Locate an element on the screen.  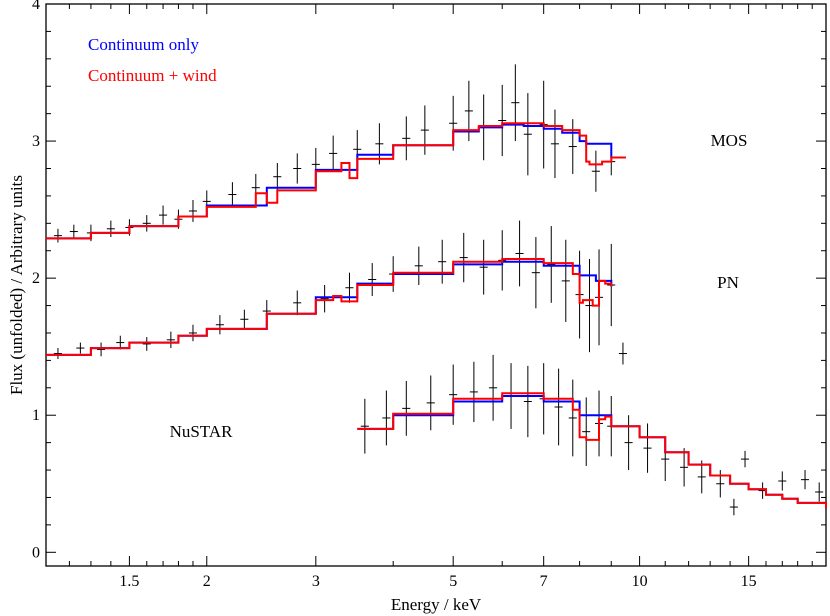
series-line-pn-continuum-wind is located at coordinates (329, 307).